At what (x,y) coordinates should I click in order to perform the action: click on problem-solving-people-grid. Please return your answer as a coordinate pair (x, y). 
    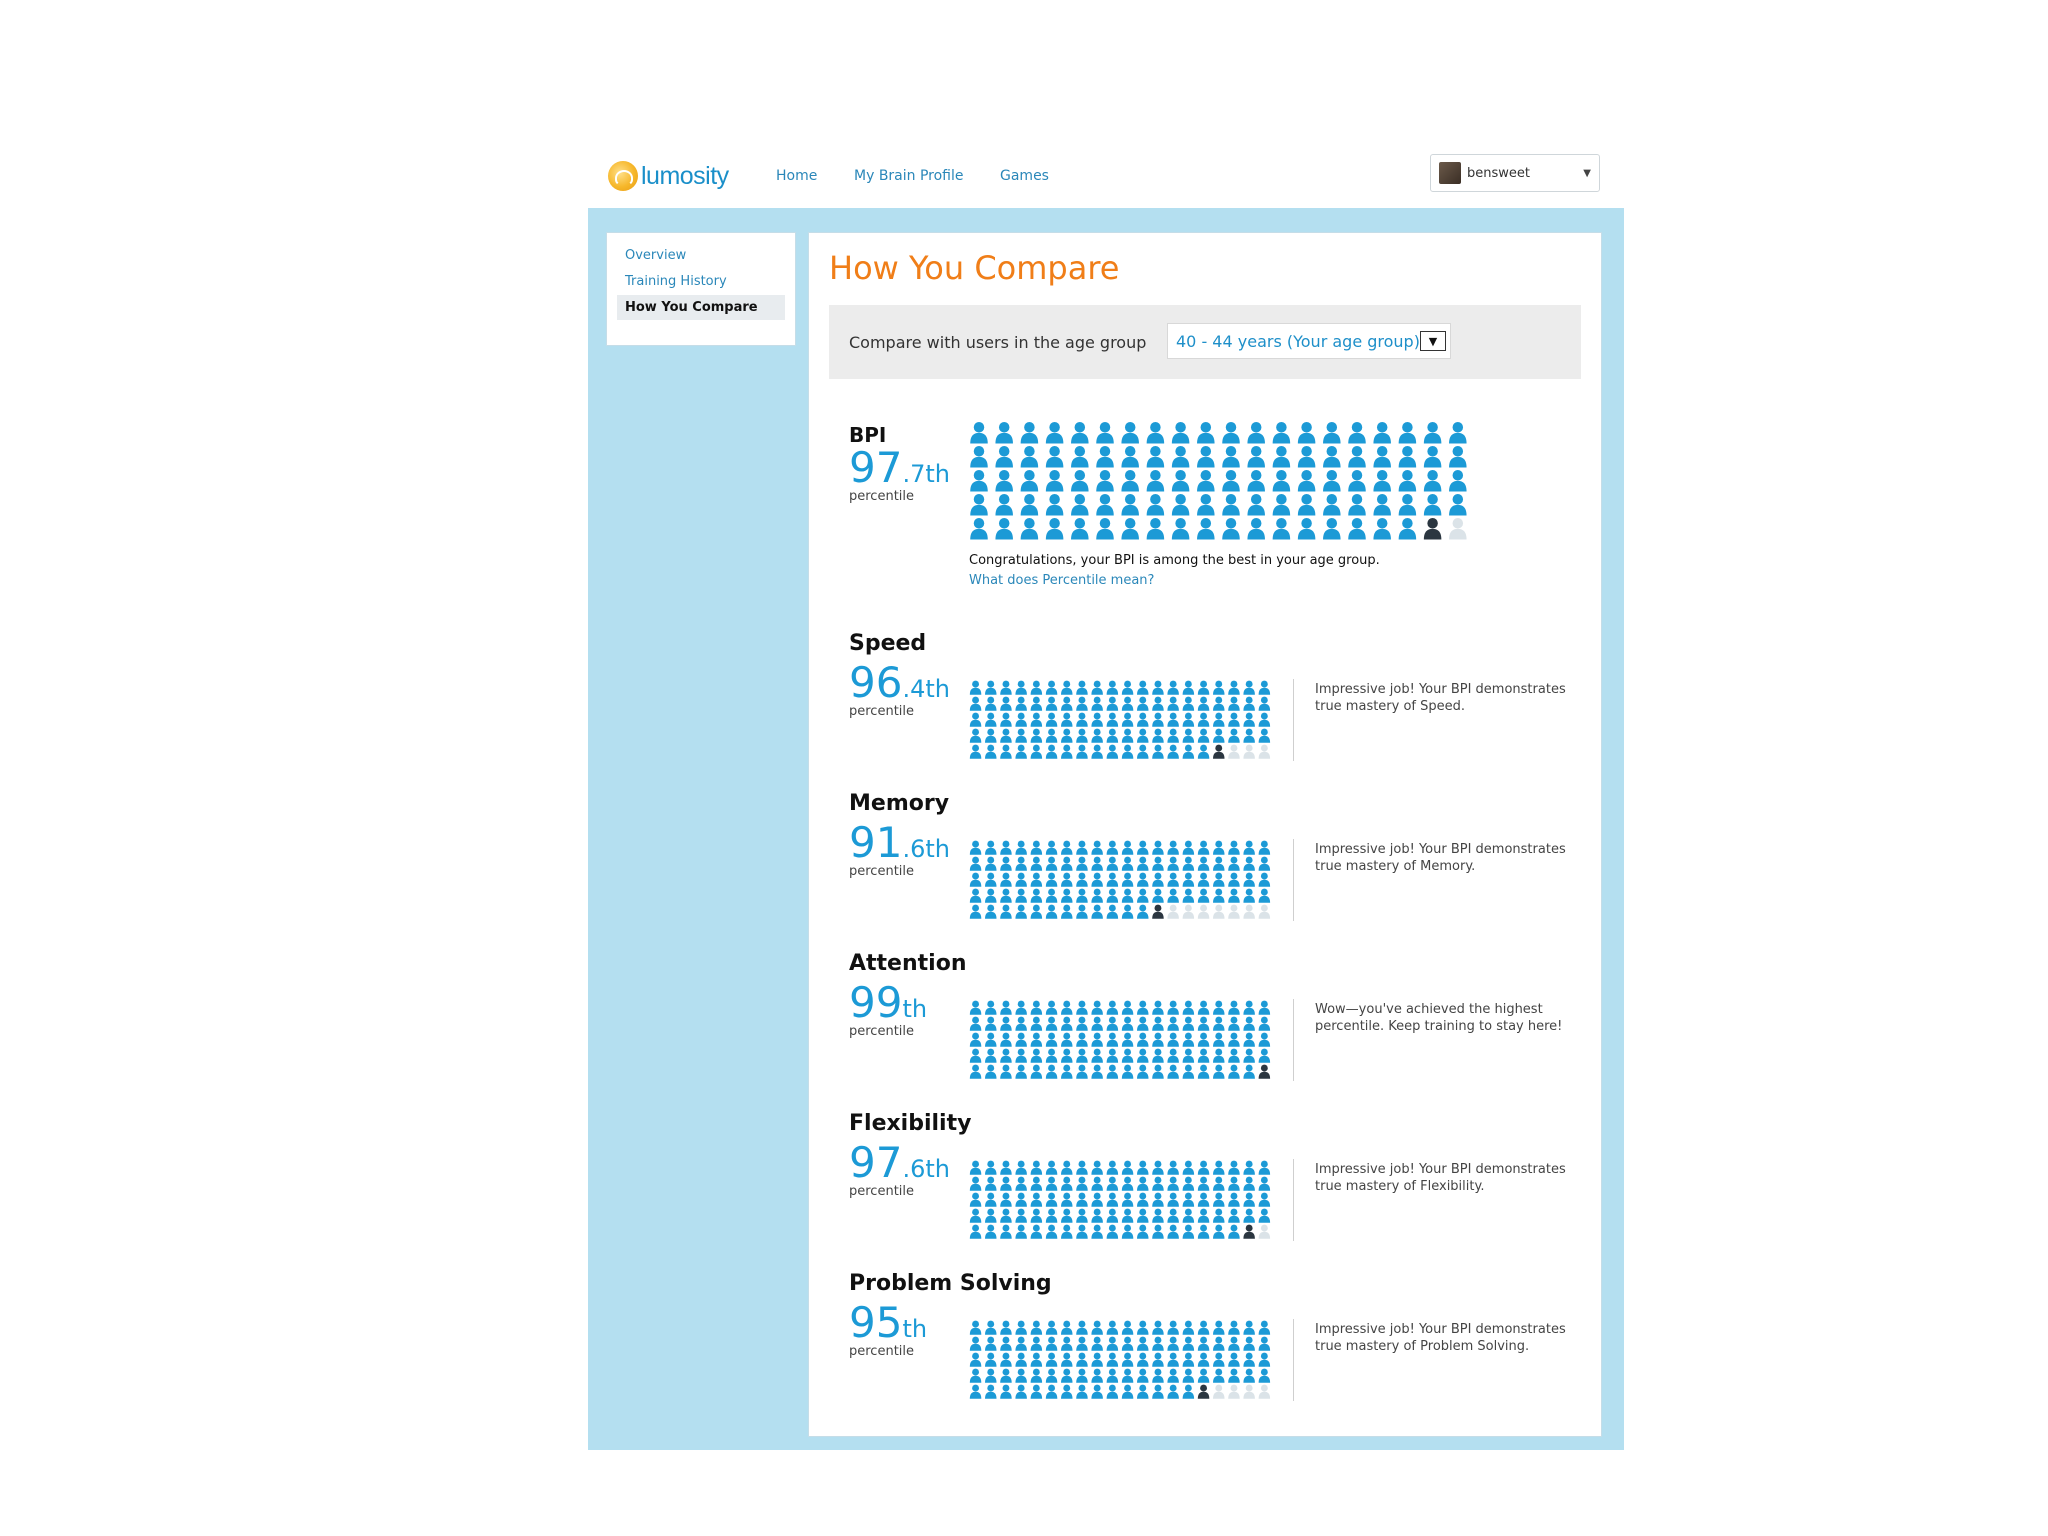
    Looking at the image, I should click on (1121, 1360).